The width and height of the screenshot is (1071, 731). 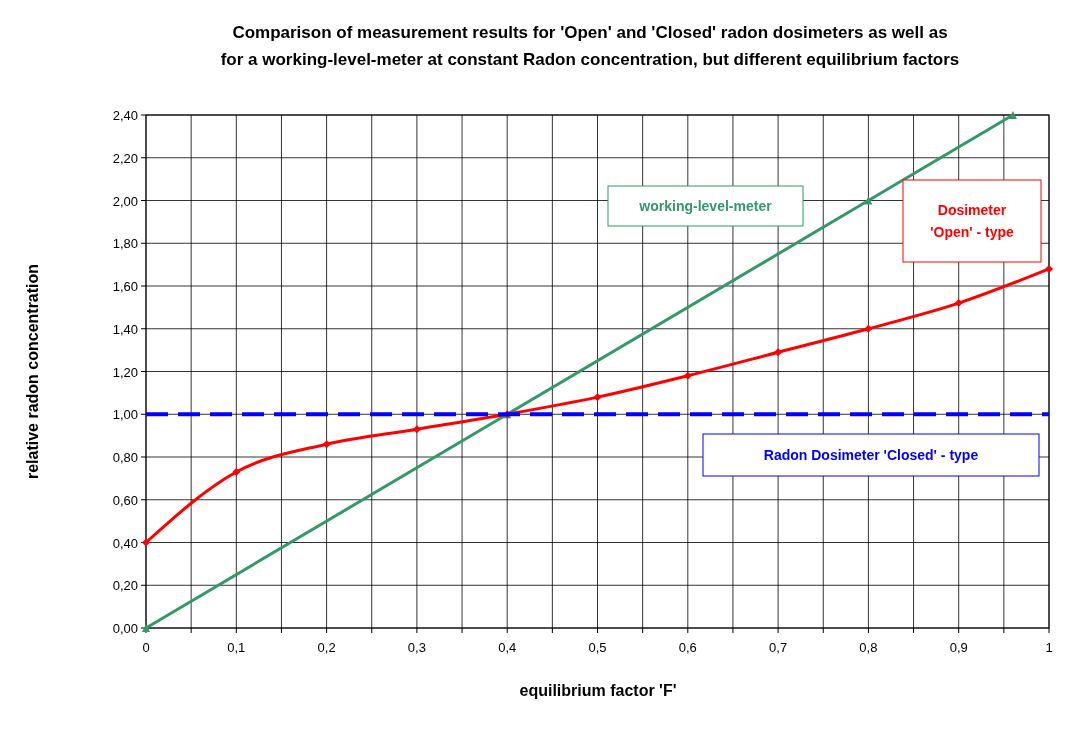 I want to click on name-box: Radon Dosimeter 'Closed' - type, so click(x=871, y=455).